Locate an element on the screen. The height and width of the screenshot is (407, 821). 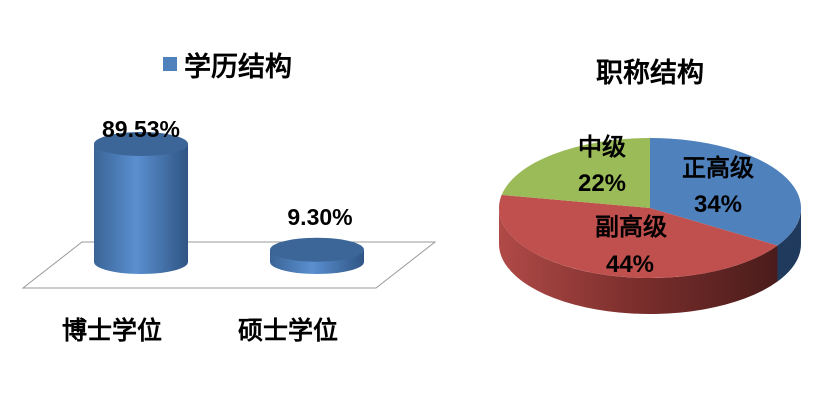
slice-value: 44% is located at coordinates (630, 264).